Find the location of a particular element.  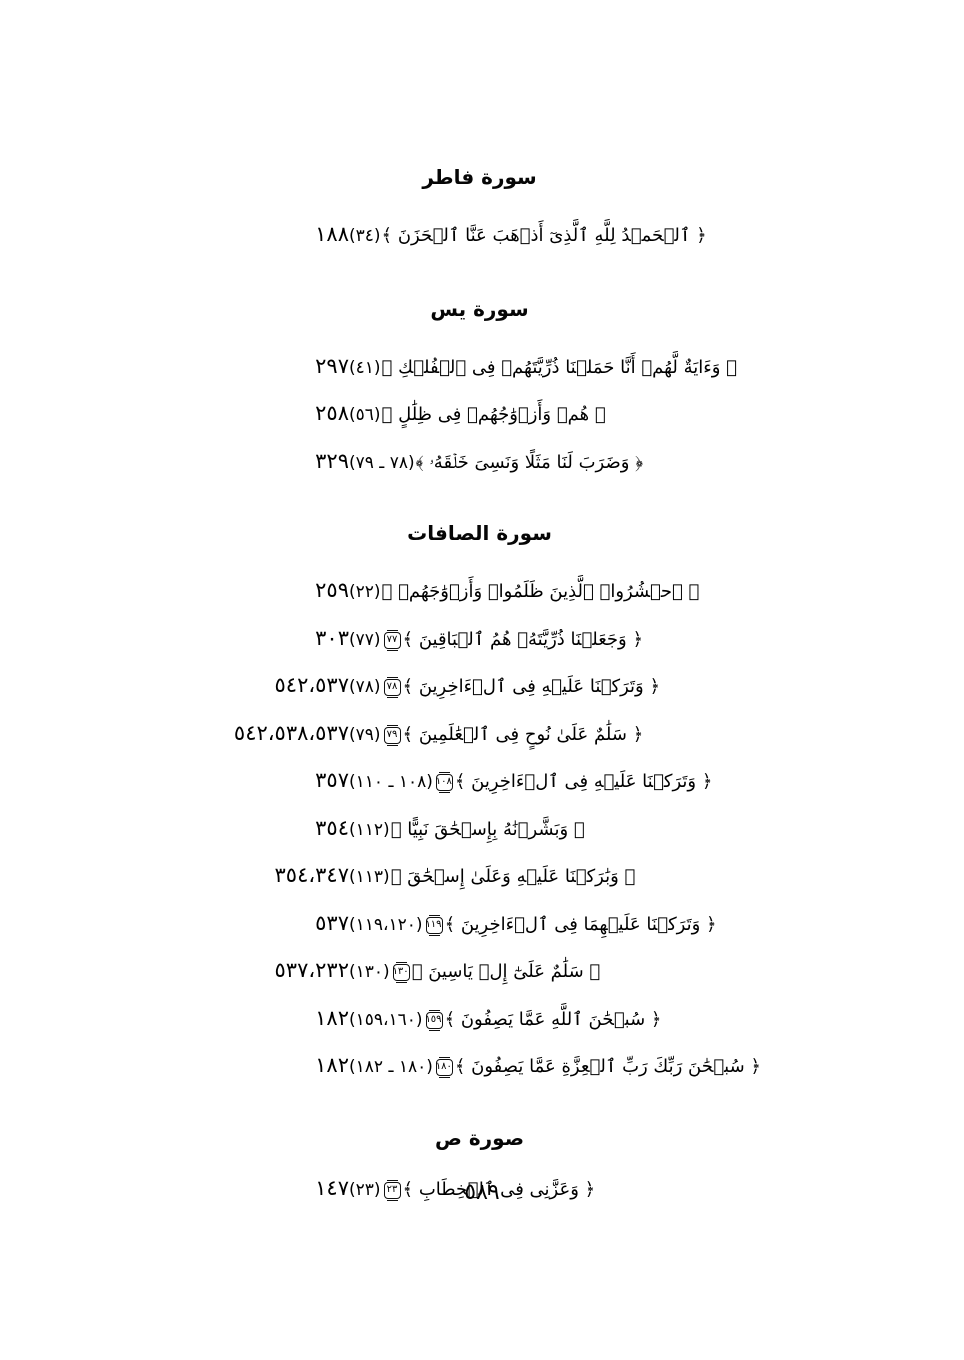

ayah-text: ﴿ سَلَٰمٌ عَلَىٰٓ إِلۡ يَاسِينَ ﴾ is located at coordinates (506, 971).